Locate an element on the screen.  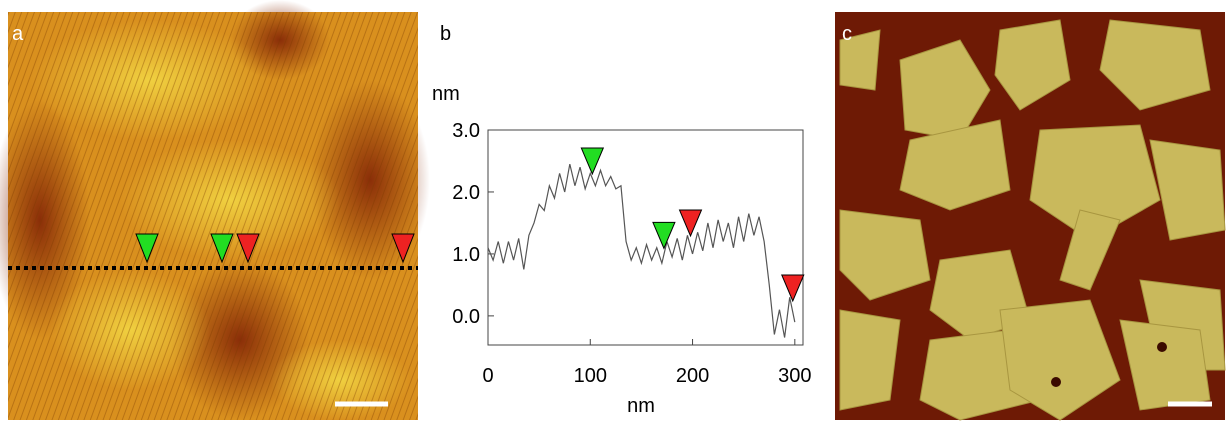
panel-label: b is located at coordinates (445, 34).